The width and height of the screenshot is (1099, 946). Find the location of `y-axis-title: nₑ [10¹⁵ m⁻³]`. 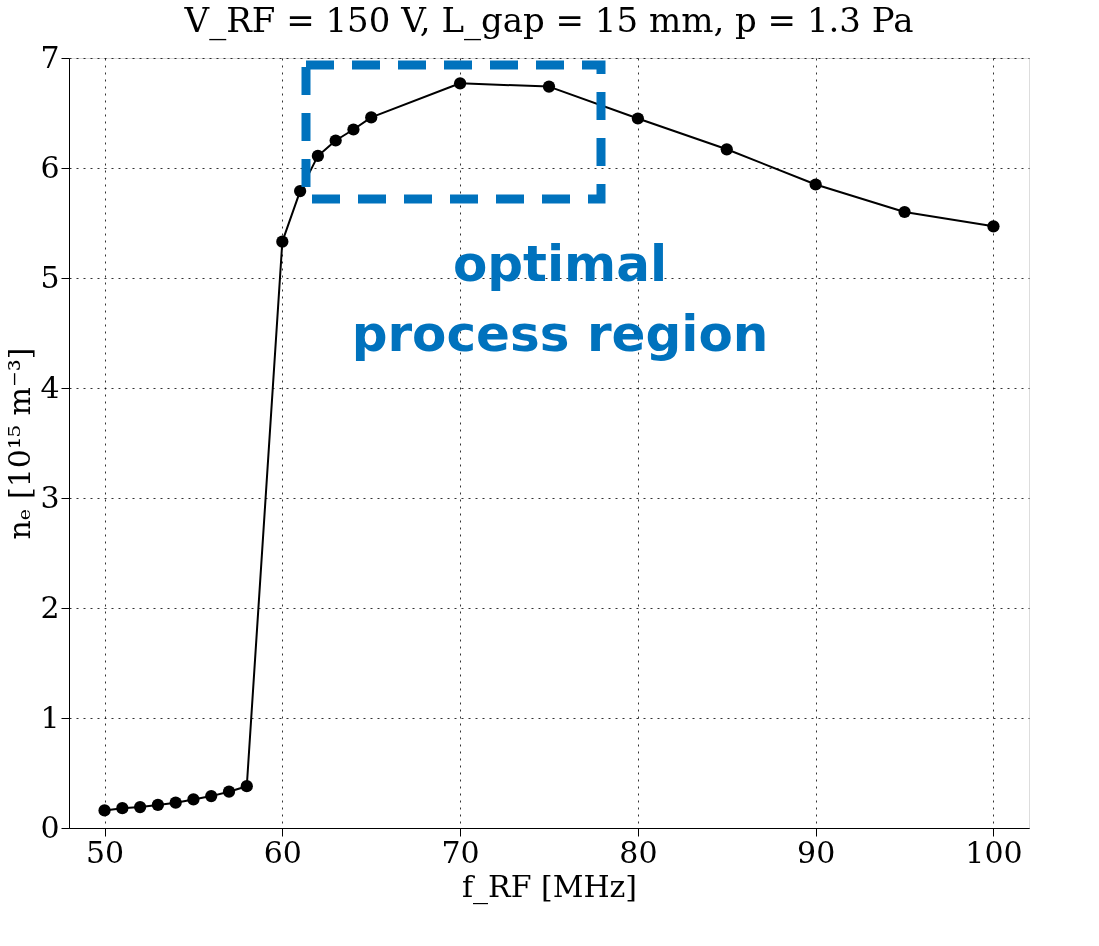

y-axis-title: nₑ [10¹⁵ m⁻³] is located at coordinates (20, 443).